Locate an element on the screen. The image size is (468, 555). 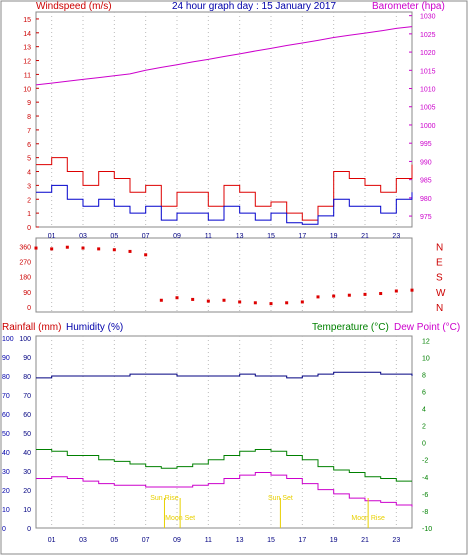
left-axis-label-windspeed: Windspeed (m/s) is located at coordinates (74, 6).